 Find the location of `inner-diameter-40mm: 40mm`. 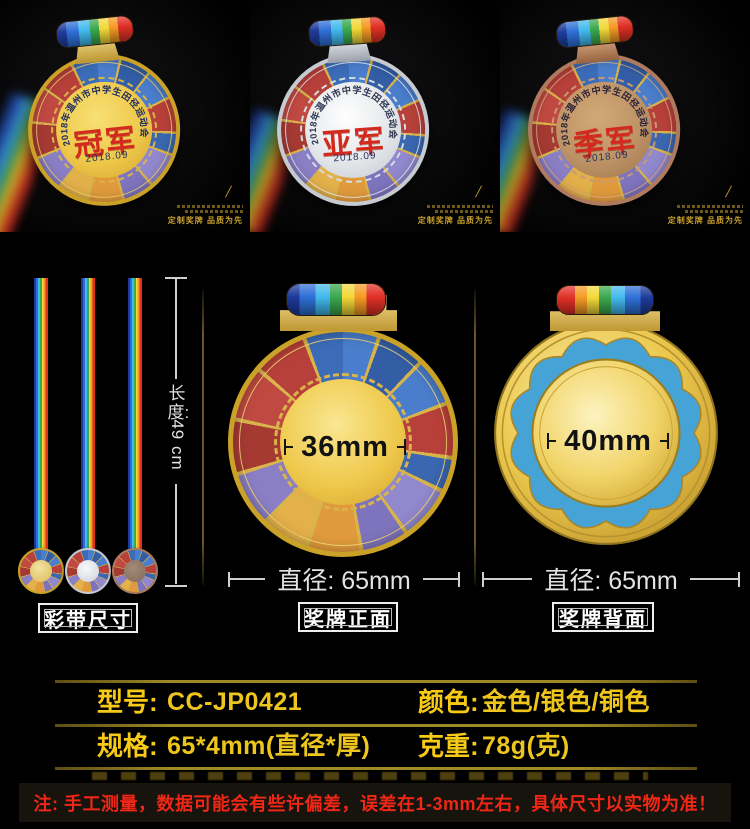

inner-diameter-40mm: 40mm is located at coordinates (608, 441).